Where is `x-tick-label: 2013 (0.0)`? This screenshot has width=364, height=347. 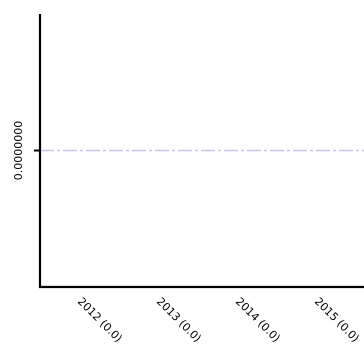
x-tick-label: 2013 (0.0) is located at coordinates (179, 320).